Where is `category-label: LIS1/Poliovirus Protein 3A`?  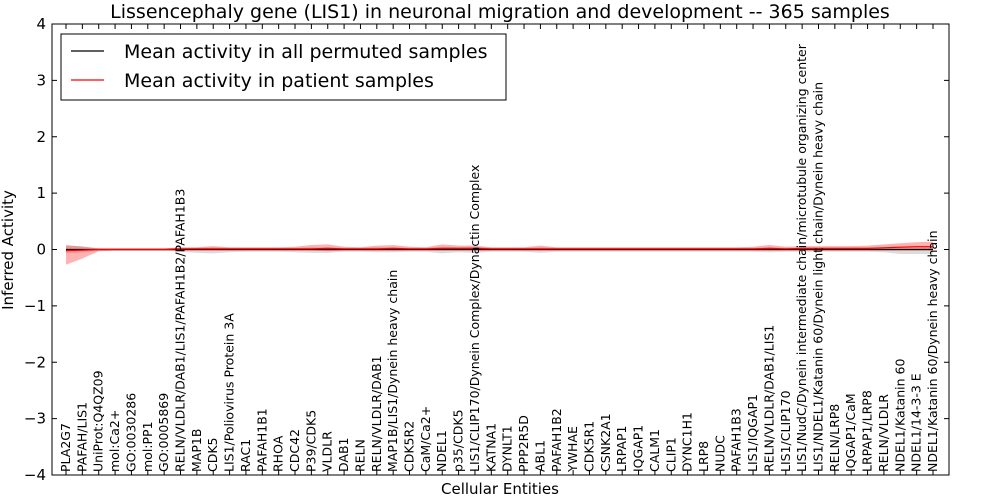
category-label: LIS1/Poliovirus Protein 3A is located at coordinates (229, 392).